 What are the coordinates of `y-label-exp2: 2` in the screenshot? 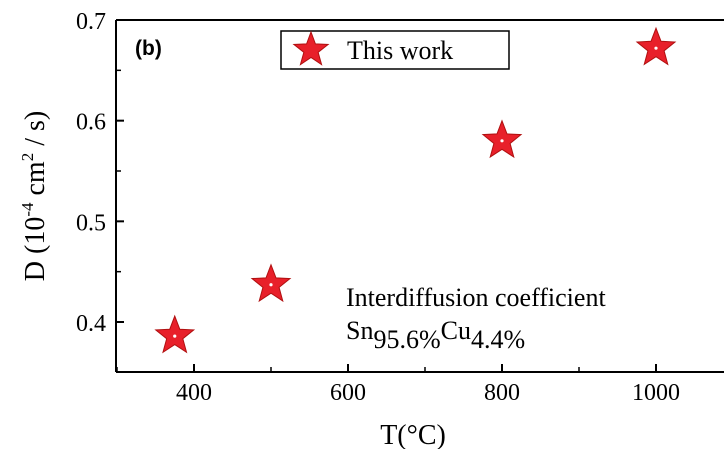 It's located at (27, 157).